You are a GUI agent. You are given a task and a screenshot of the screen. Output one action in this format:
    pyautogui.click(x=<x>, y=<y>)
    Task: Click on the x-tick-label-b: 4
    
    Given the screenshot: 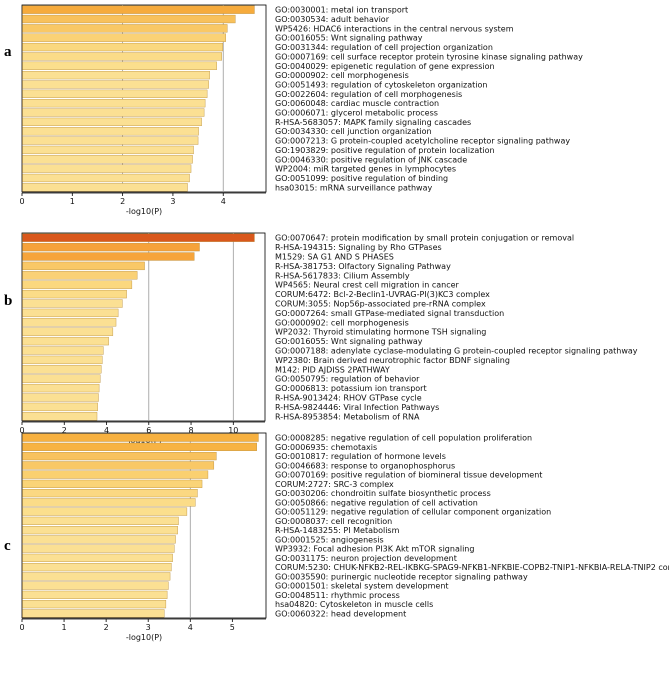 What is the action you would take?
    pyautogui.click(x=106, y=430)
    